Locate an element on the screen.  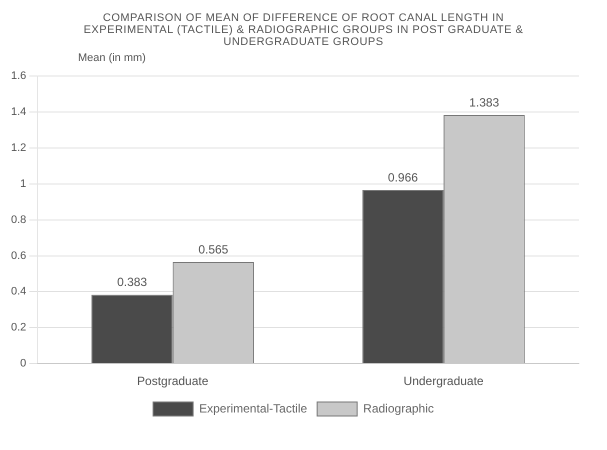
legend-label: Experimental-Tactile is located at coordinates (253, 408).